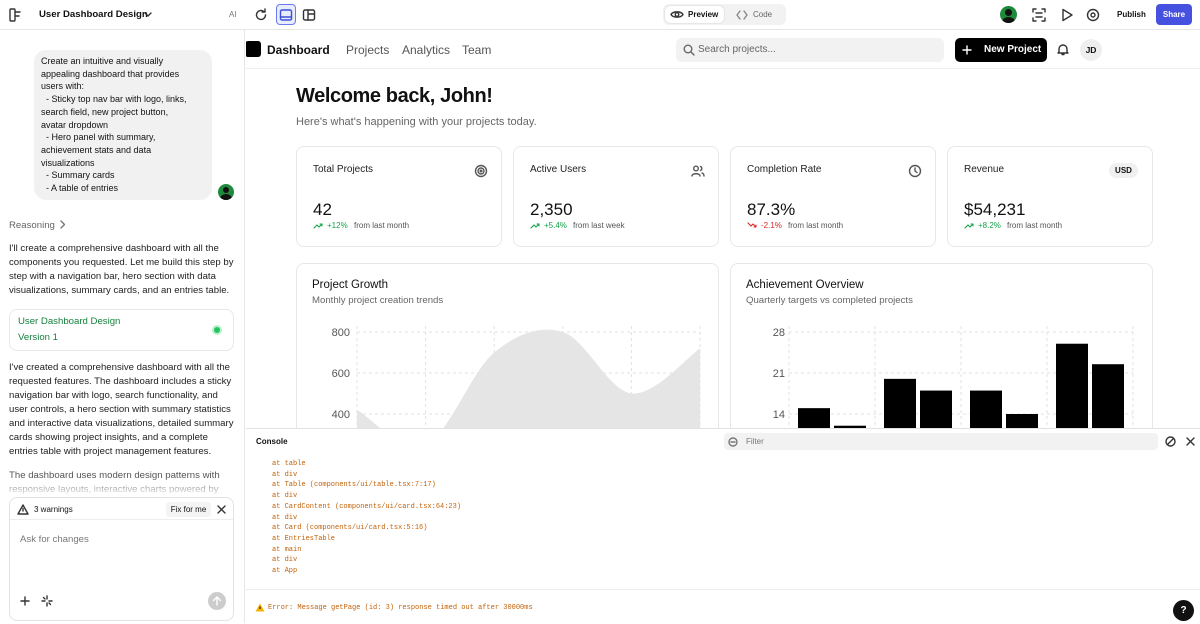 Image resolution: width=1200 pixels, height=624 pixels. What do you see at coordinates (287, 549) in the screenshot?
I see `stack-line: at main` at bounding box center [287, 549].